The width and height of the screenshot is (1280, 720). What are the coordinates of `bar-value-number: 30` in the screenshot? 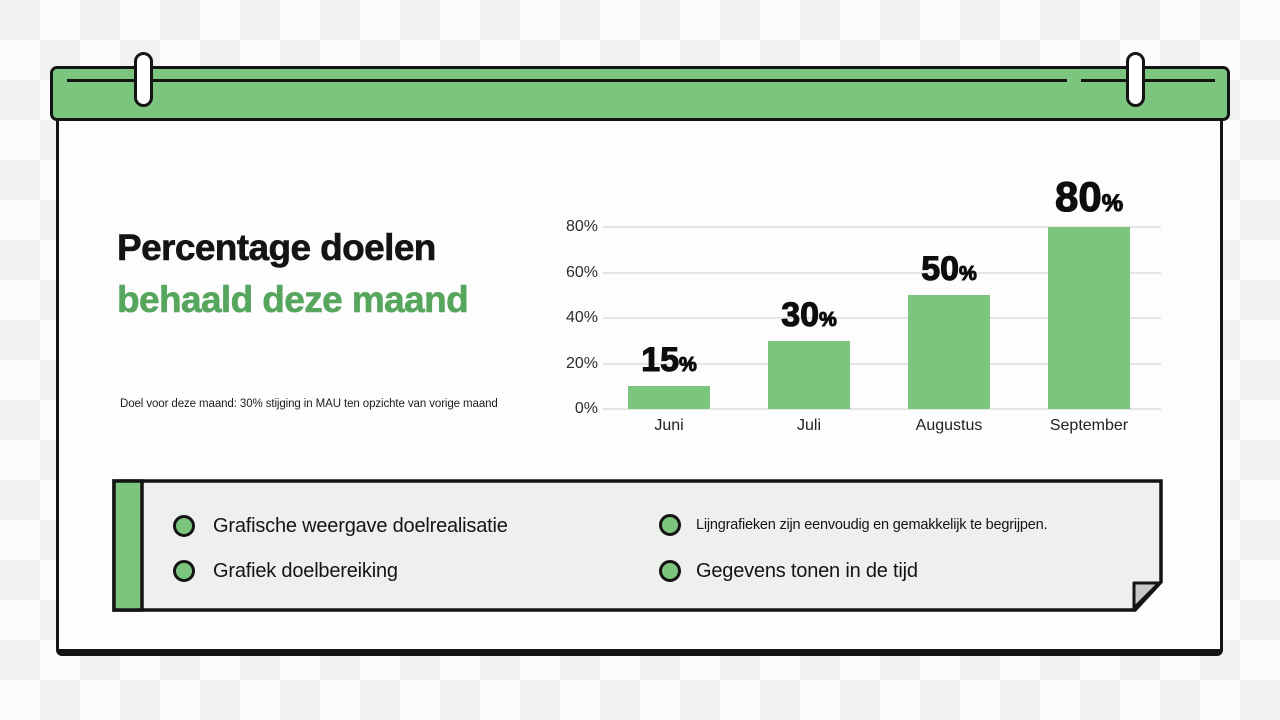 It's located at (800, 314).